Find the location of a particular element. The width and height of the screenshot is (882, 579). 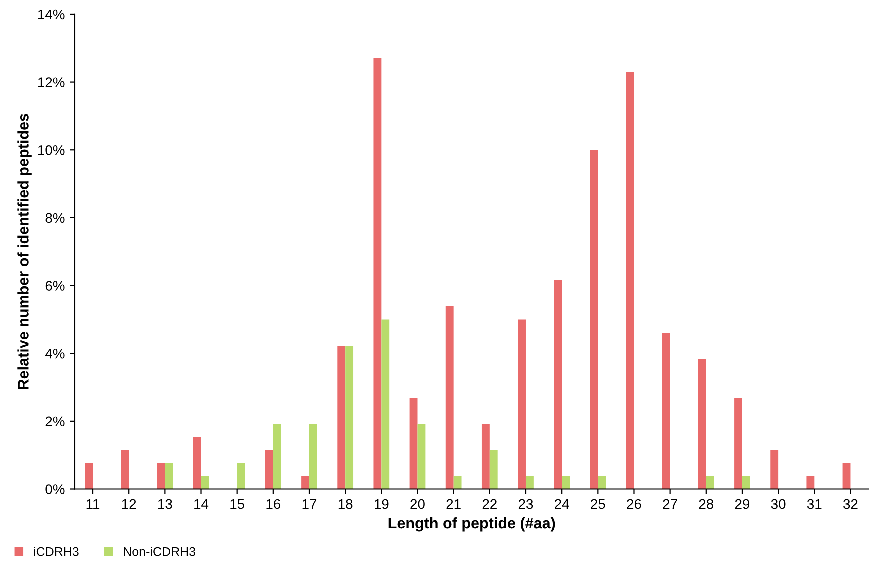

x-tick-label: 23 is located at coordinates (526, 504).